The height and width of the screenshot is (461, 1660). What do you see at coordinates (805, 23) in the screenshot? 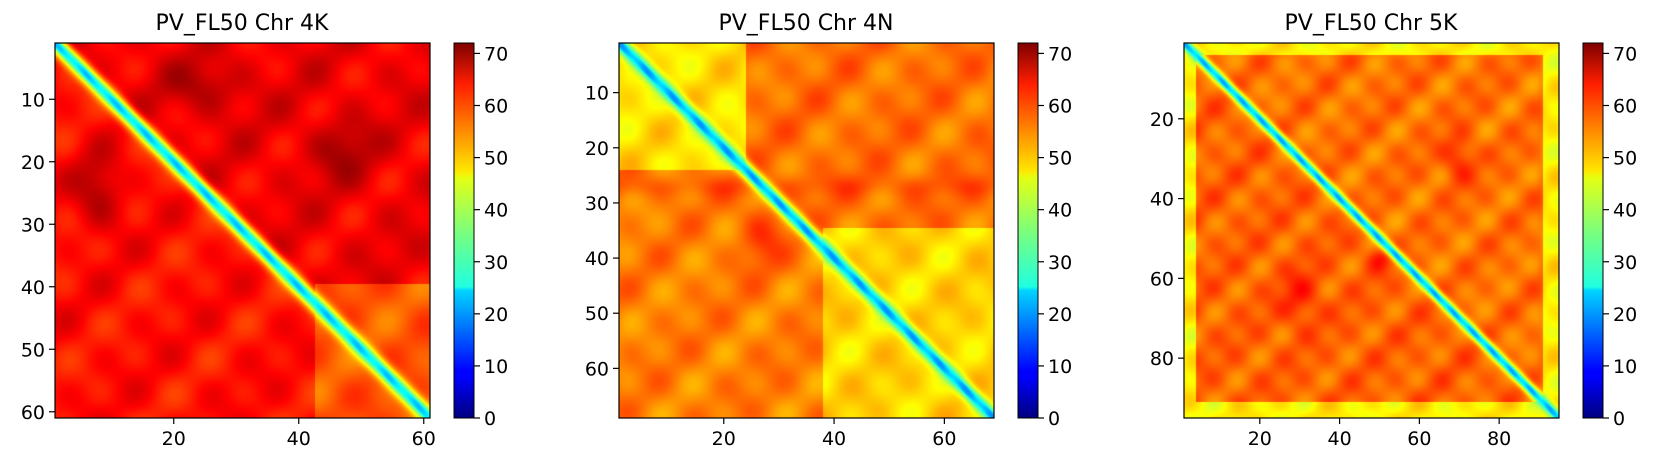
I see `chart-title: PV_FL50 Chr 4N` at bounding box center [805, 23].